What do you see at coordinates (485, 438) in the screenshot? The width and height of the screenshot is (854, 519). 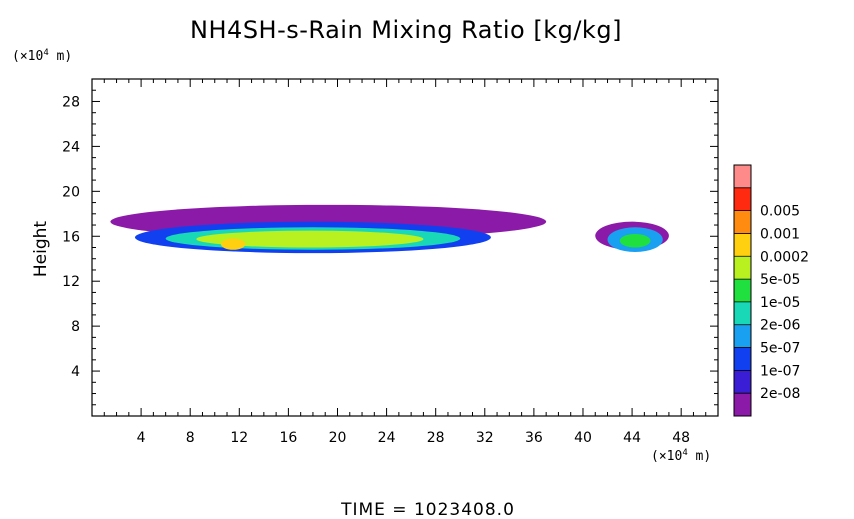 I see `x-tick-label: 32` at bounding box center [485, 438].